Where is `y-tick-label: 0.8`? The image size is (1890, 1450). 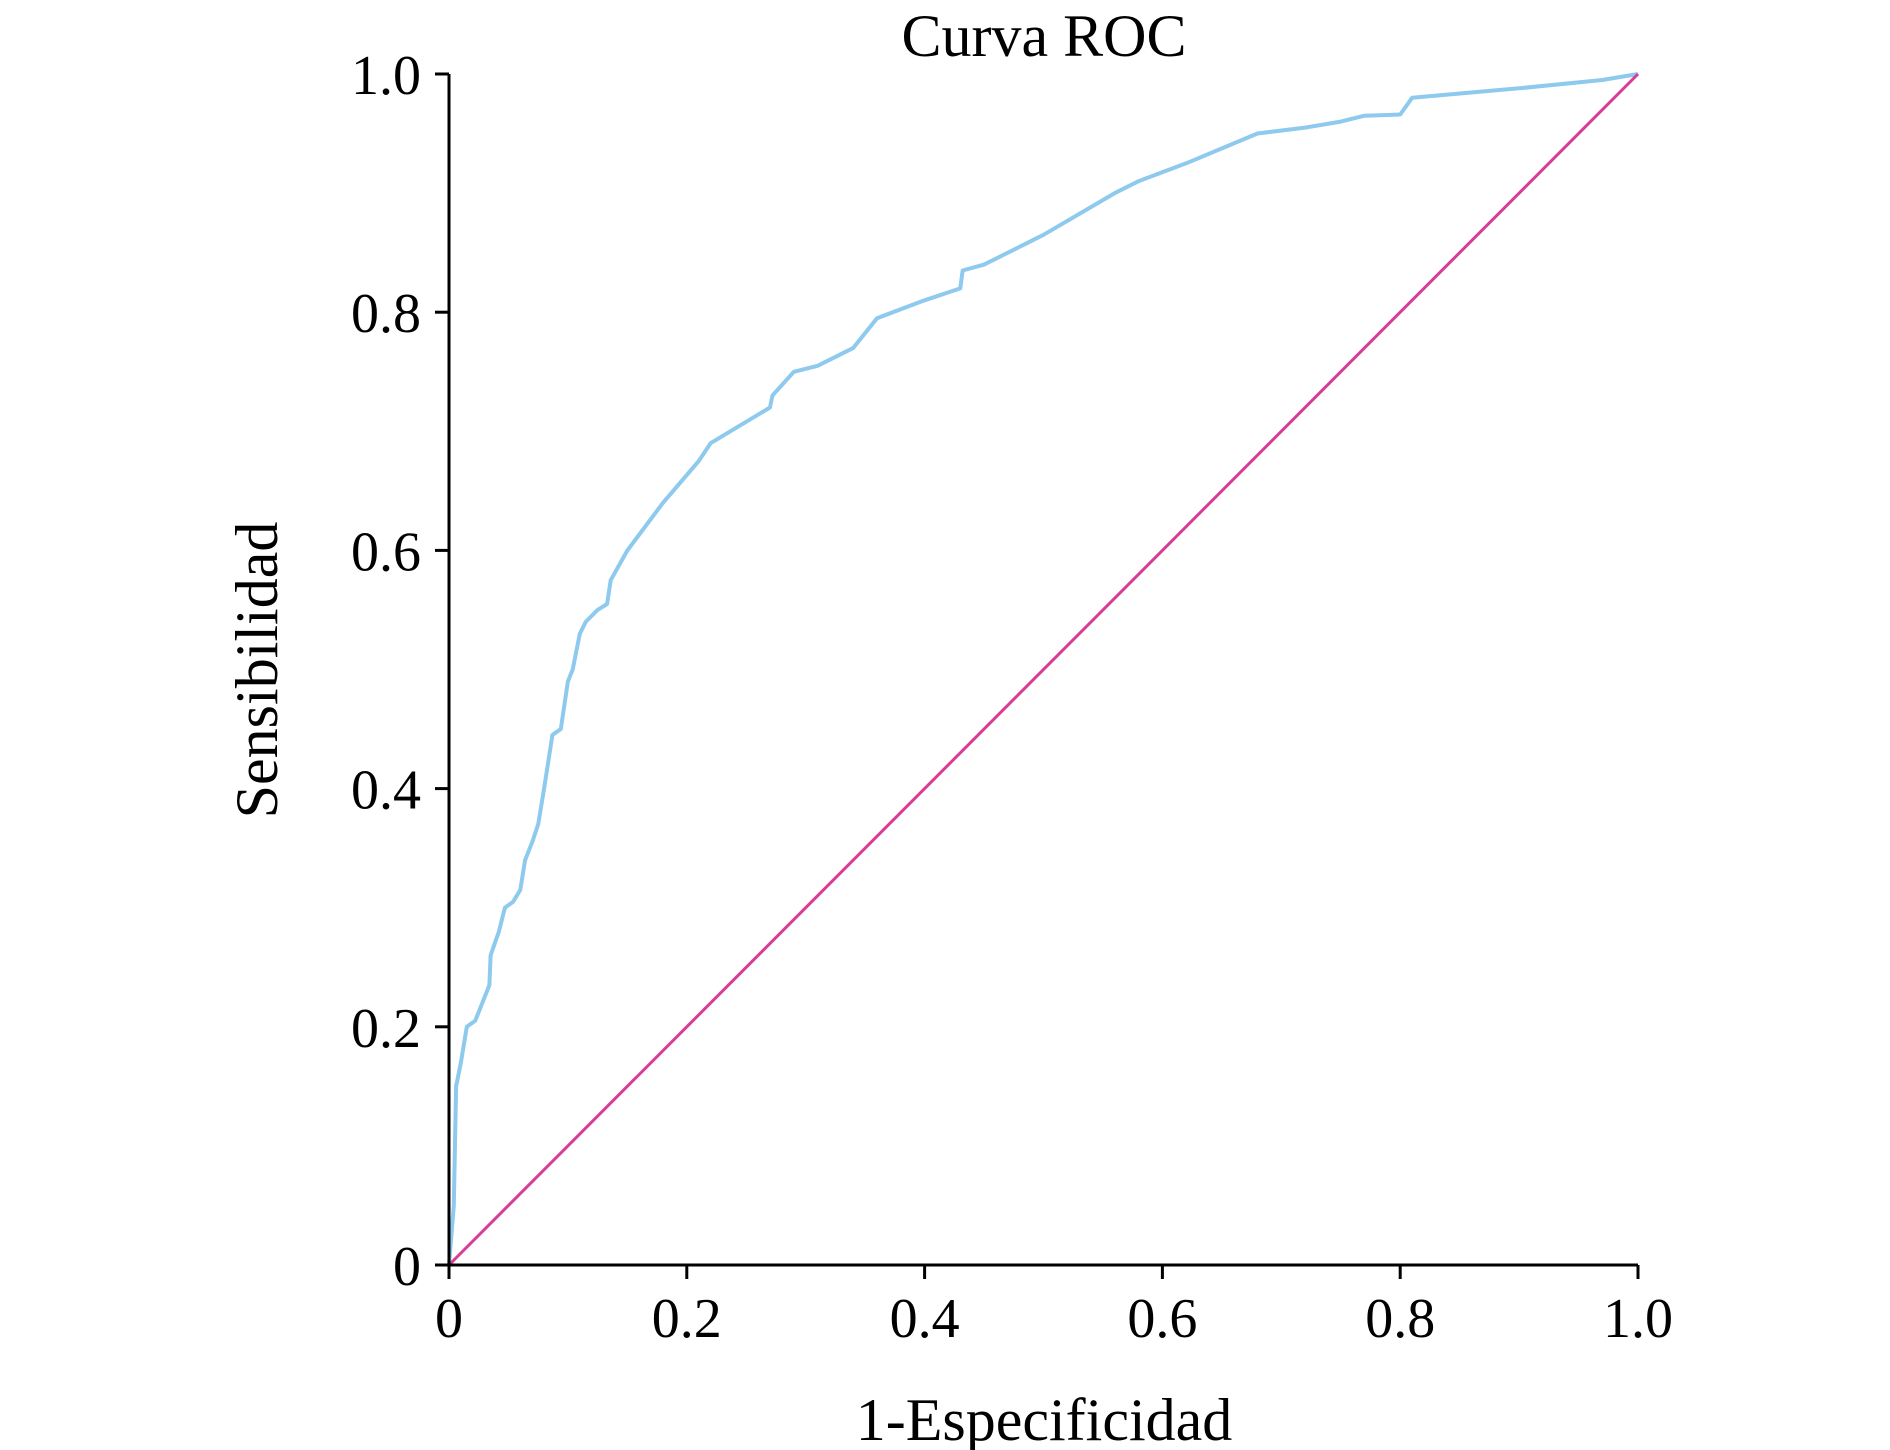
y-tick-label: 0.8 is located at coordinates (386, 314).